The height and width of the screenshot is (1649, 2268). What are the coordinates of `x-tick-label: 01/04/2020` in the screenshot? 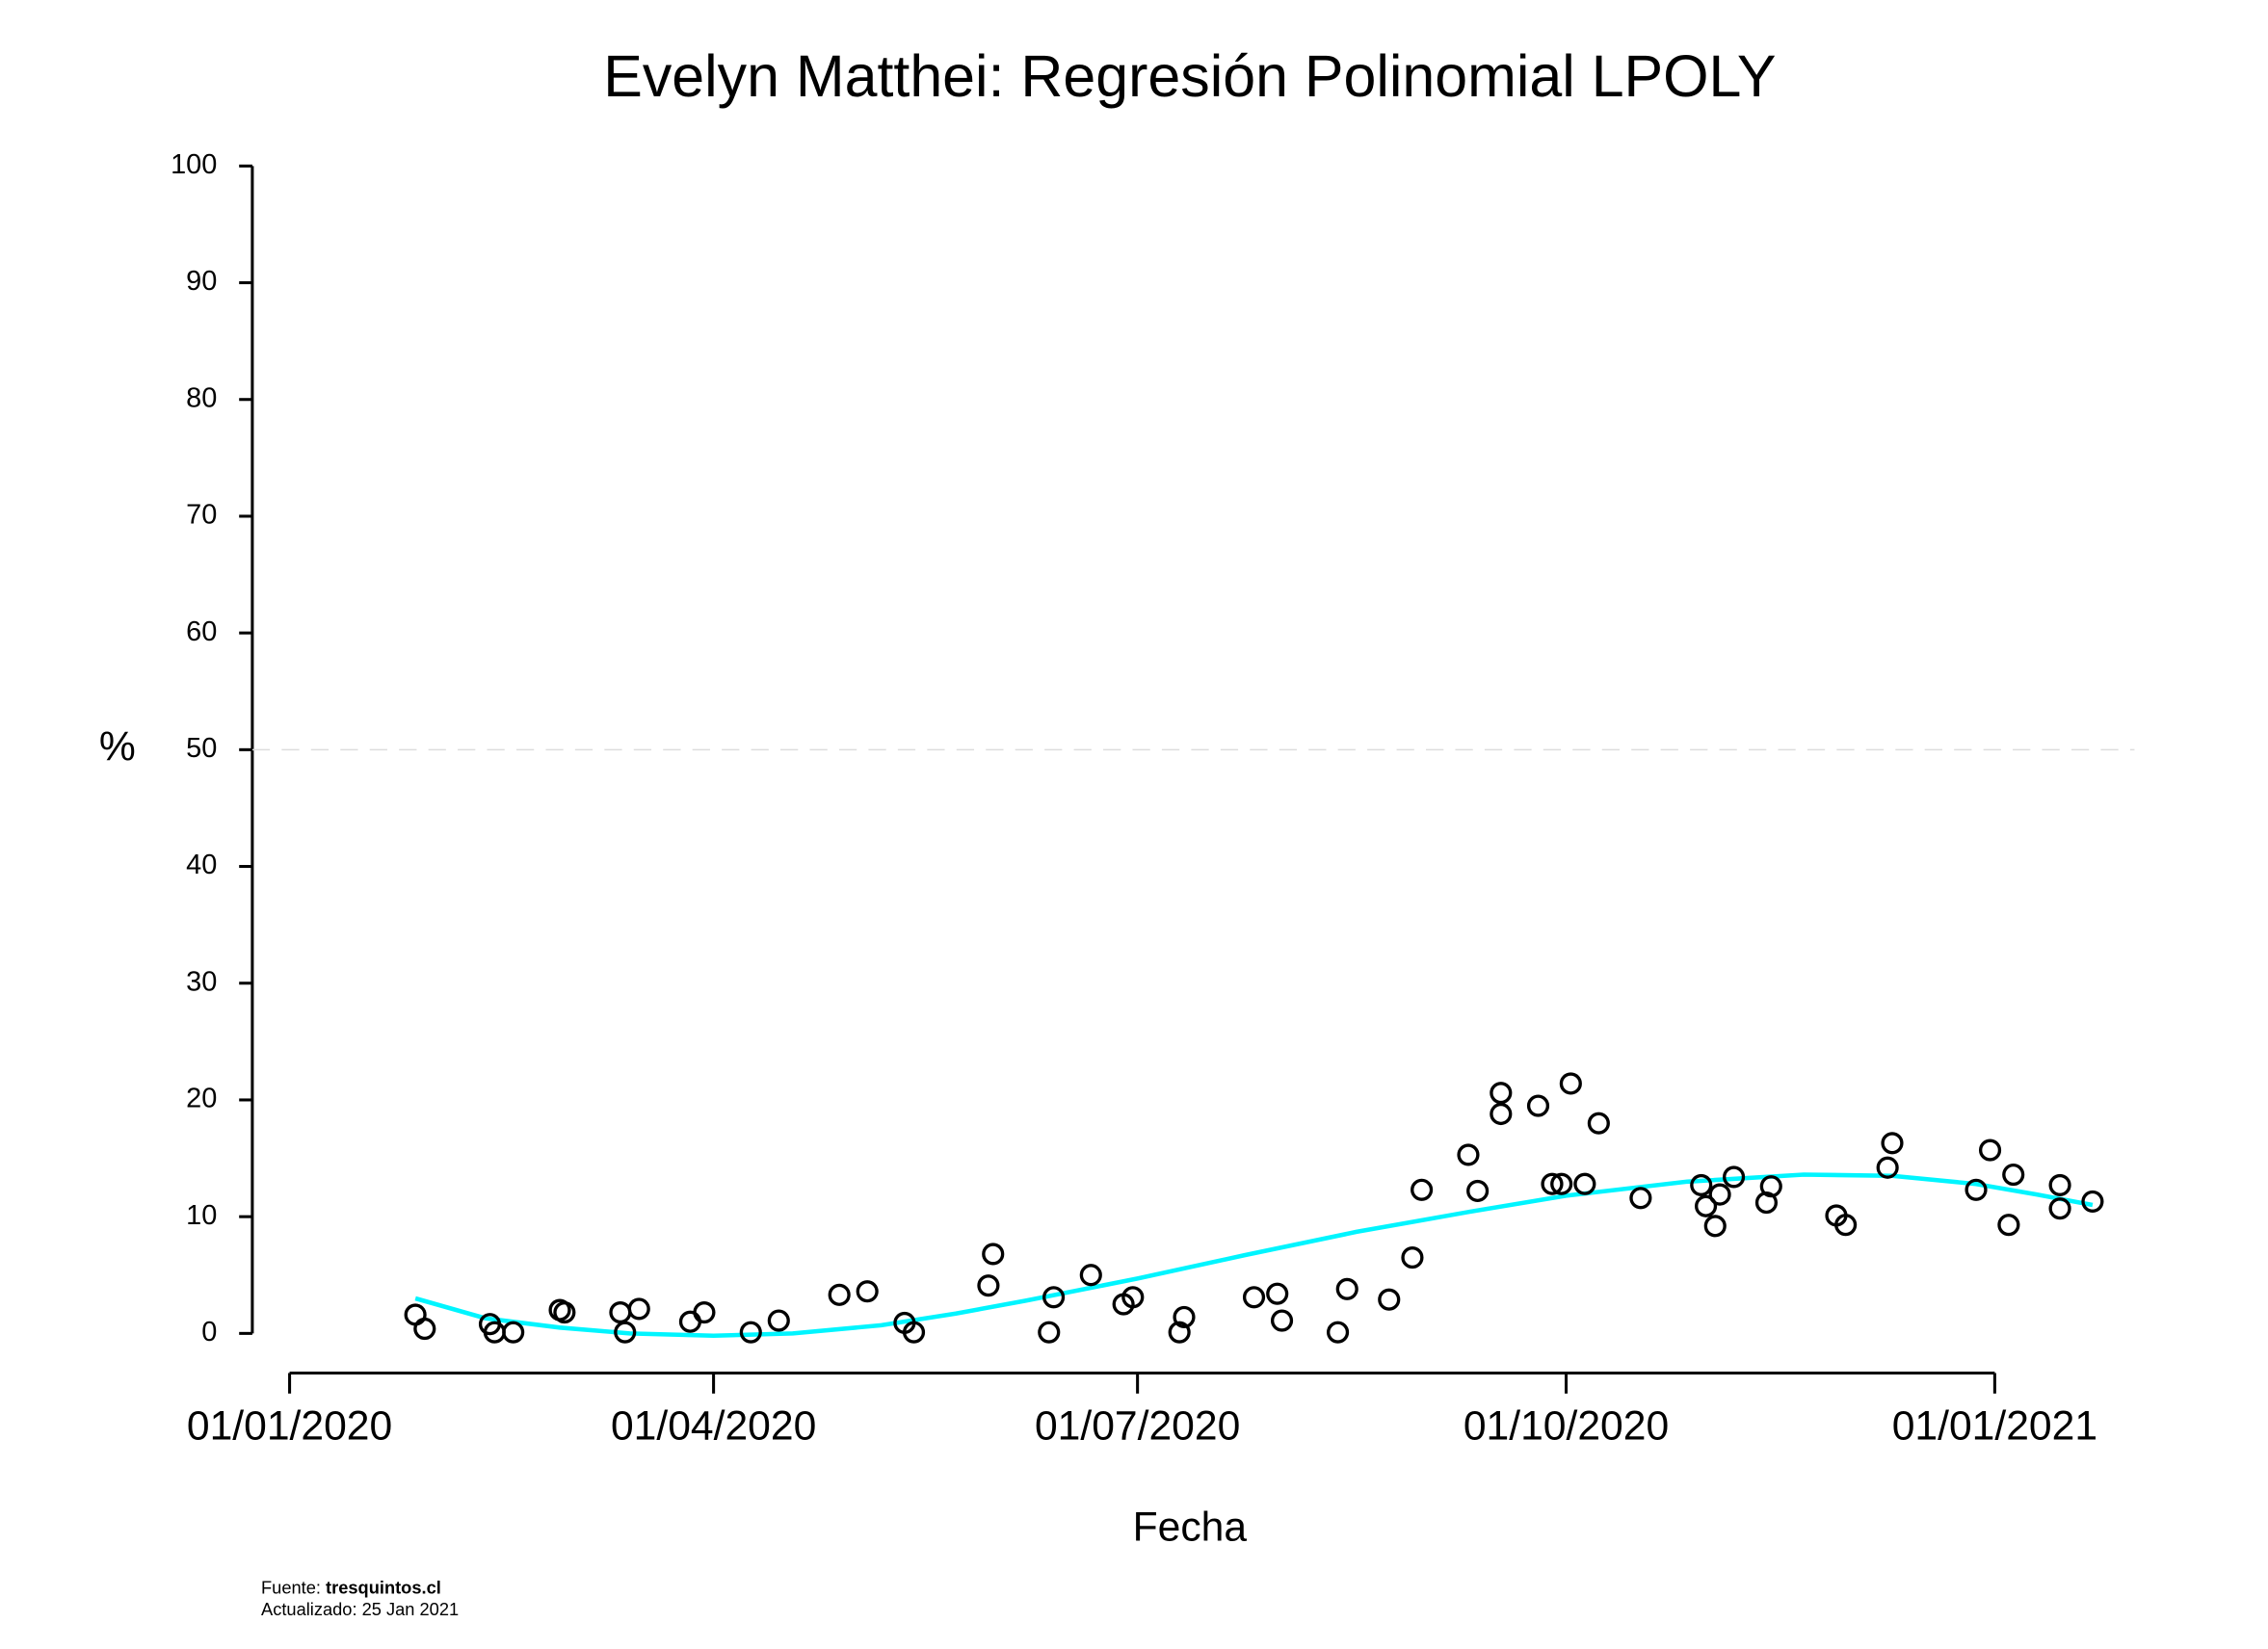 It's located at (713, 1427).